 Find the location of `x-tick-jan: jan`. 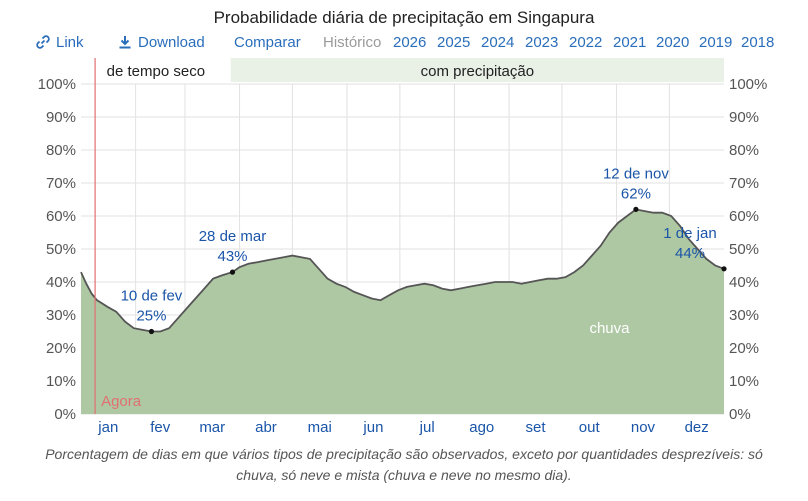

x-tick-jan: jan is located at coordinates (107, 427).